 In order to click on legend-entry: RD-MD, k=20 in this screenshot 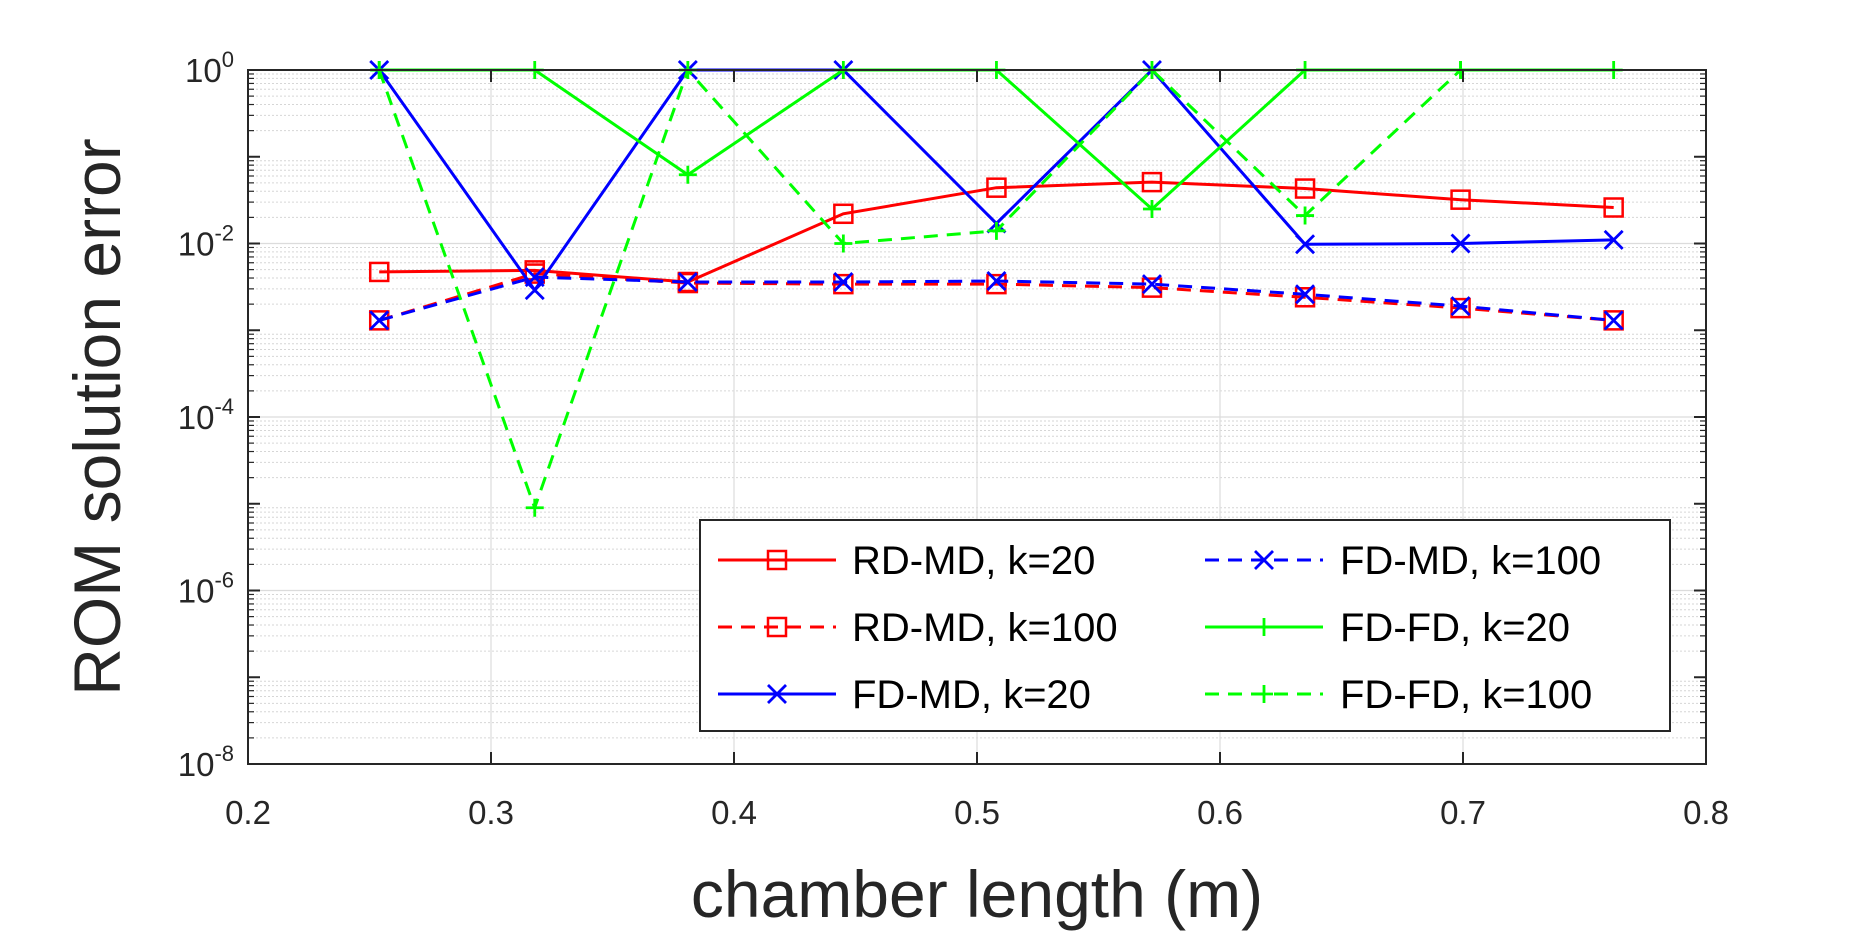, I will do `click(906, 561)`.